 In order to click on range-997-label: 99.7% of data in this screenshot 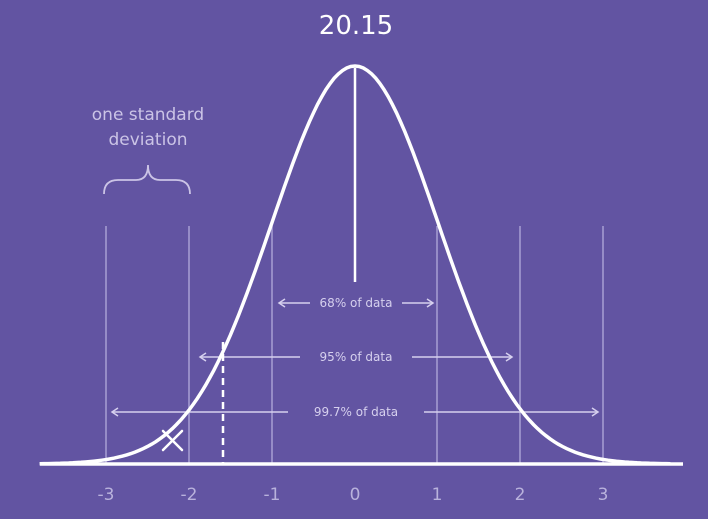, I will do `click(356, 412)`.